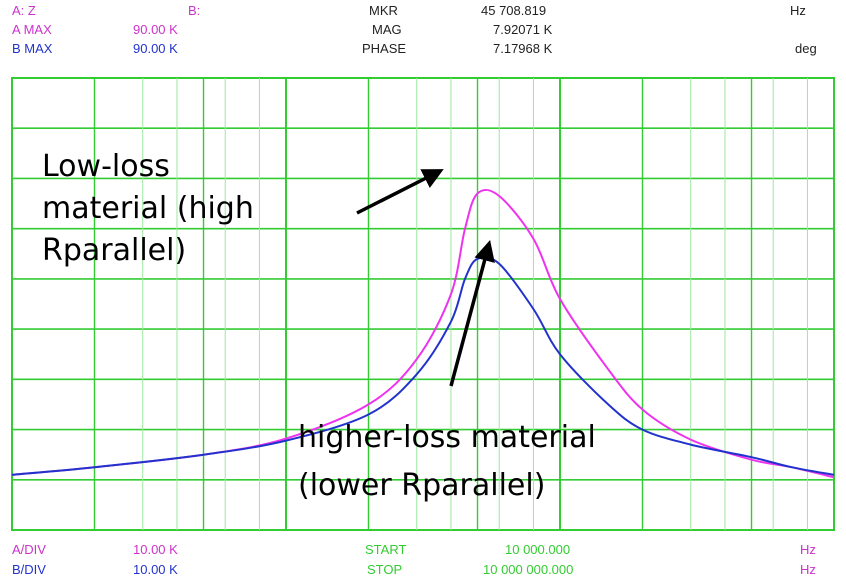 The height and width of the screenshot is (582, 846). I want to click on higher-loss-line-1: higher-loss material, so click(447, 437).